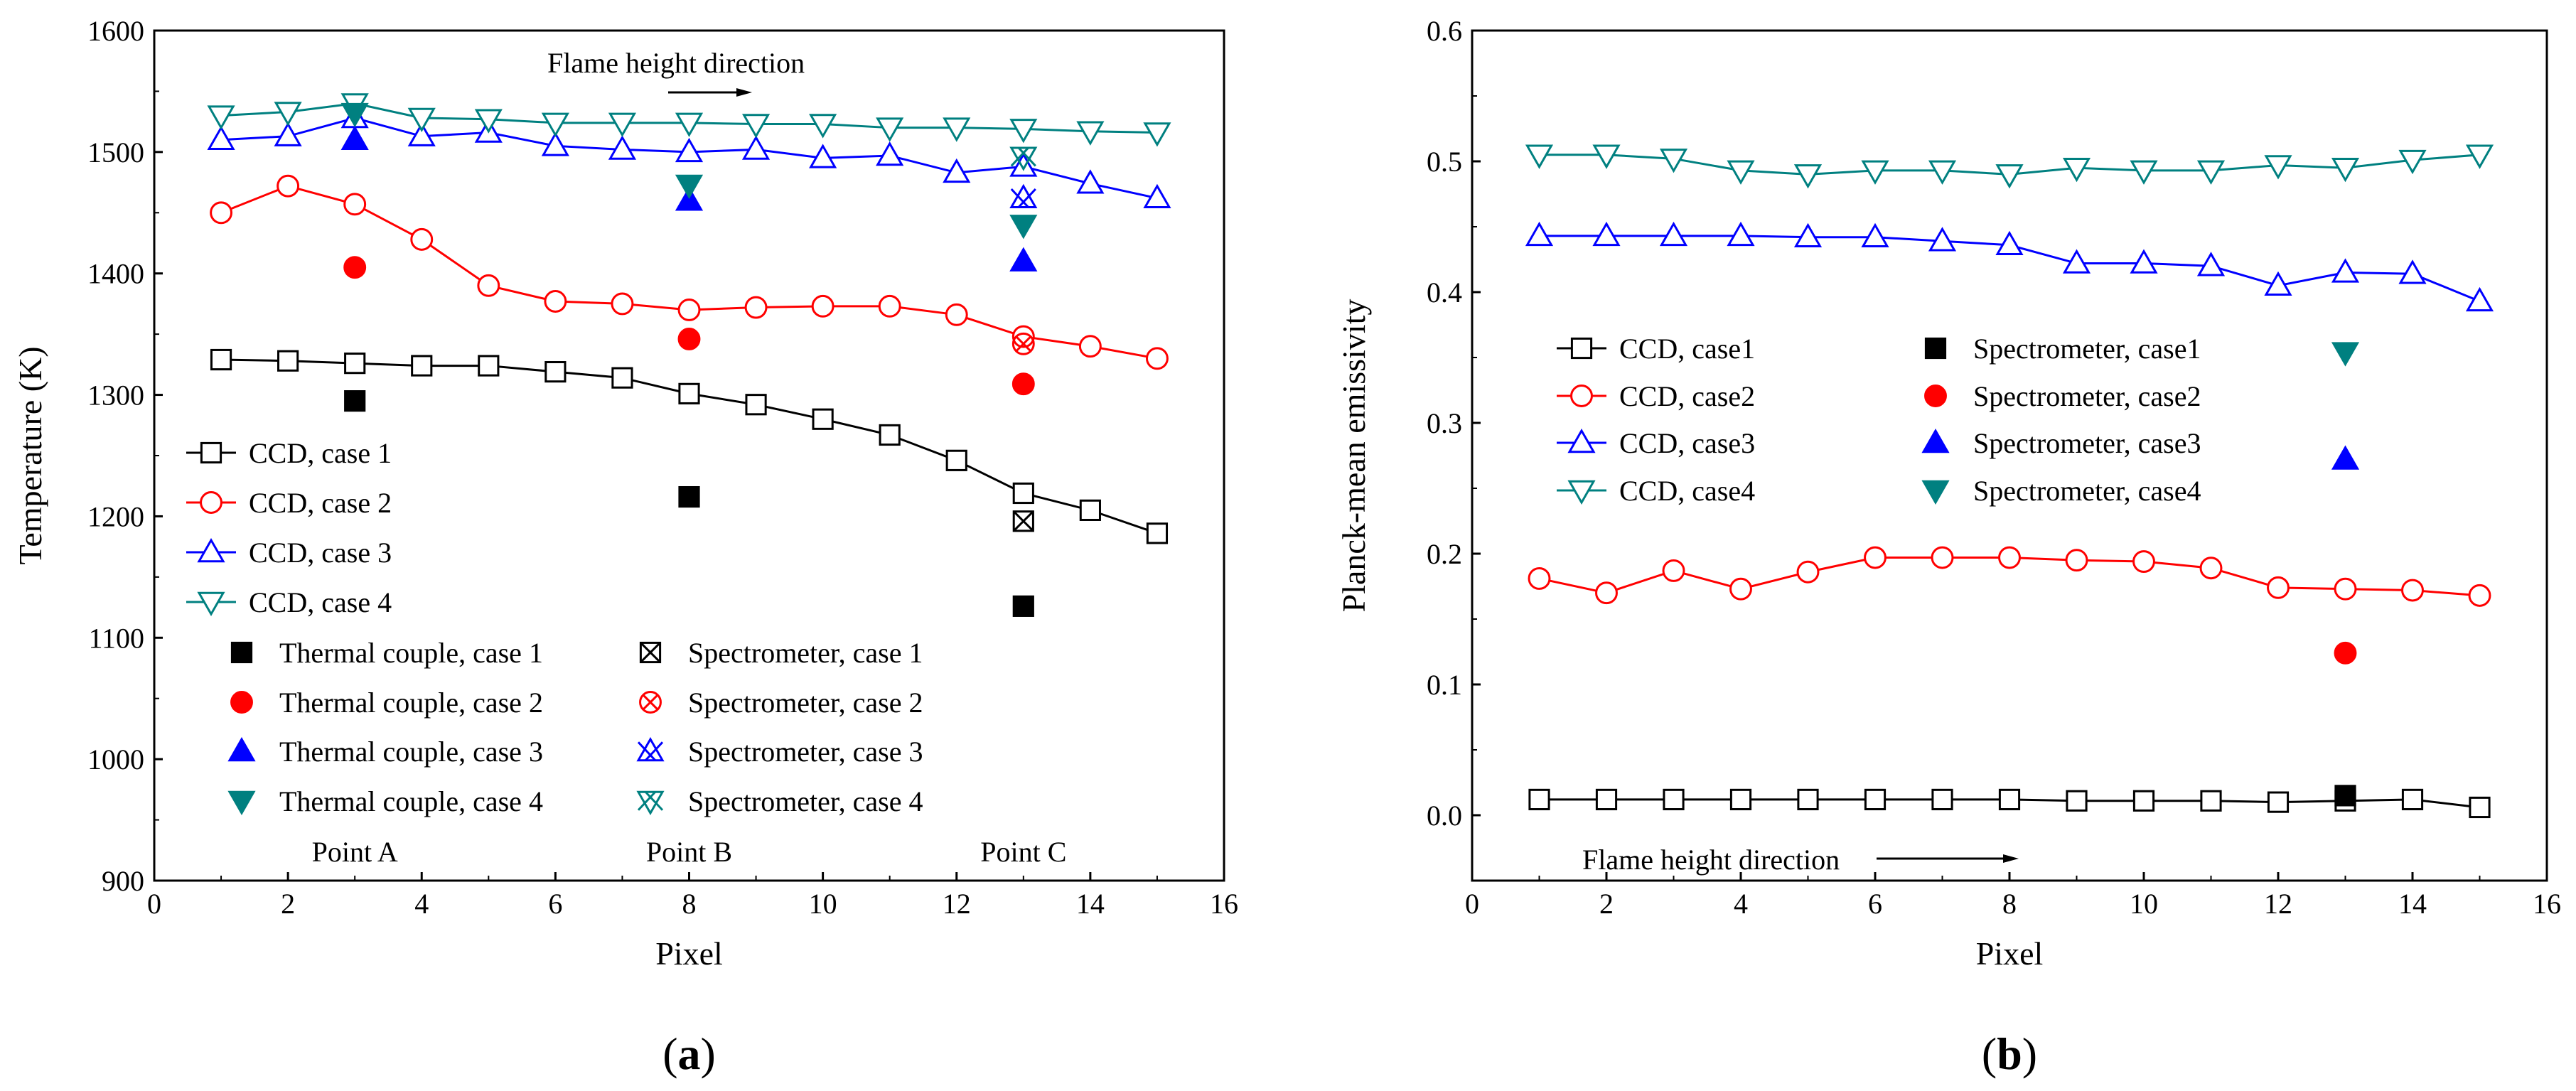 The image size is (2576, 1091). I want to click on legend-label: Spectrometer, case 3, so click(805, 752).